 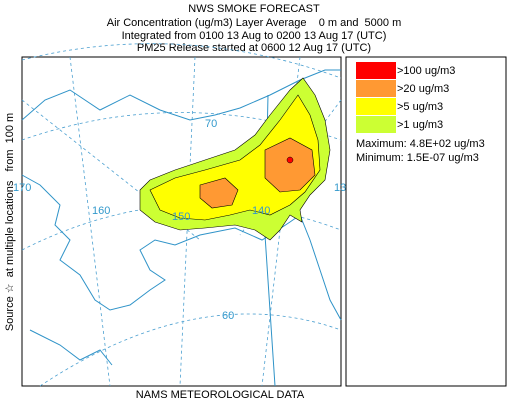 I want to click on legend-label: >20 ug/m3, so click(x=423, y=89).